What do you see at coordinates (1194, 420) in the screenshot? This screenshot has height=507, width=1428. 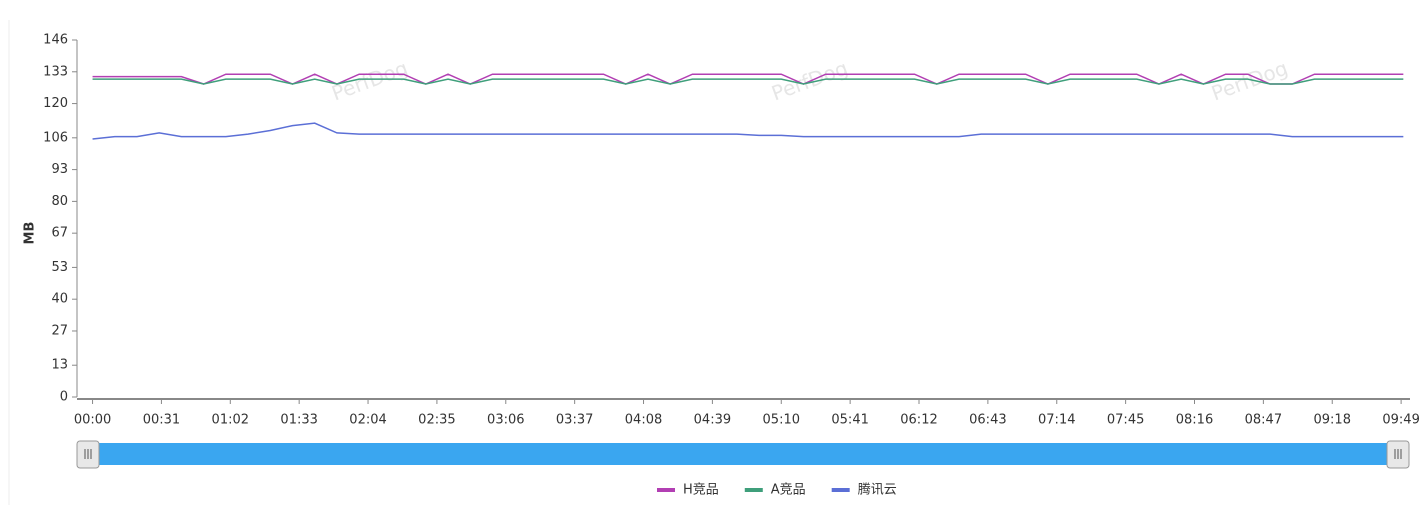 I see `x-tick-label: 08:16` at bounding box center [1194, 420].